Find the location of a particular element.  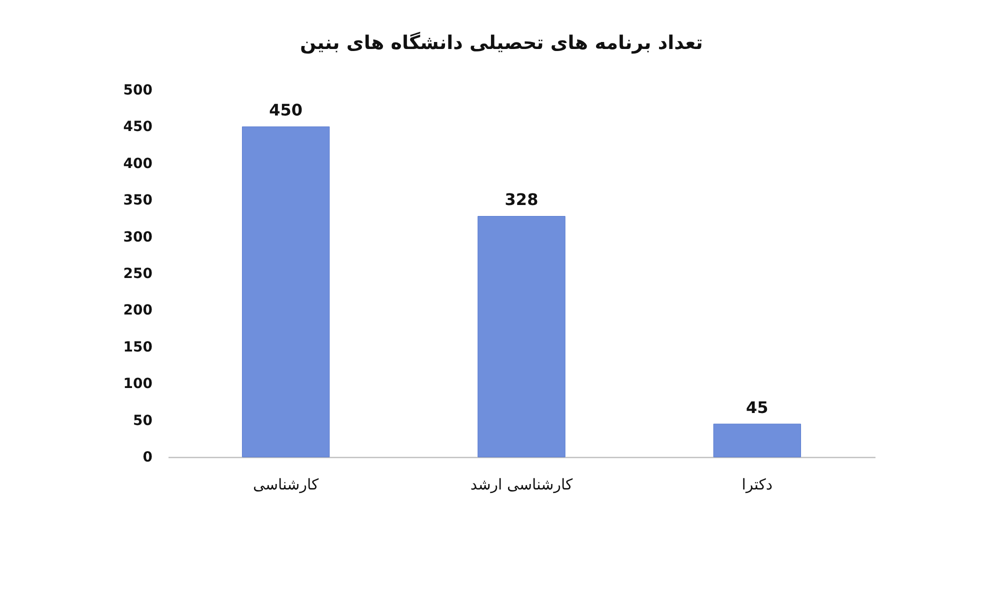

y-tick-label: 200 is located at coordinates (138, 310).